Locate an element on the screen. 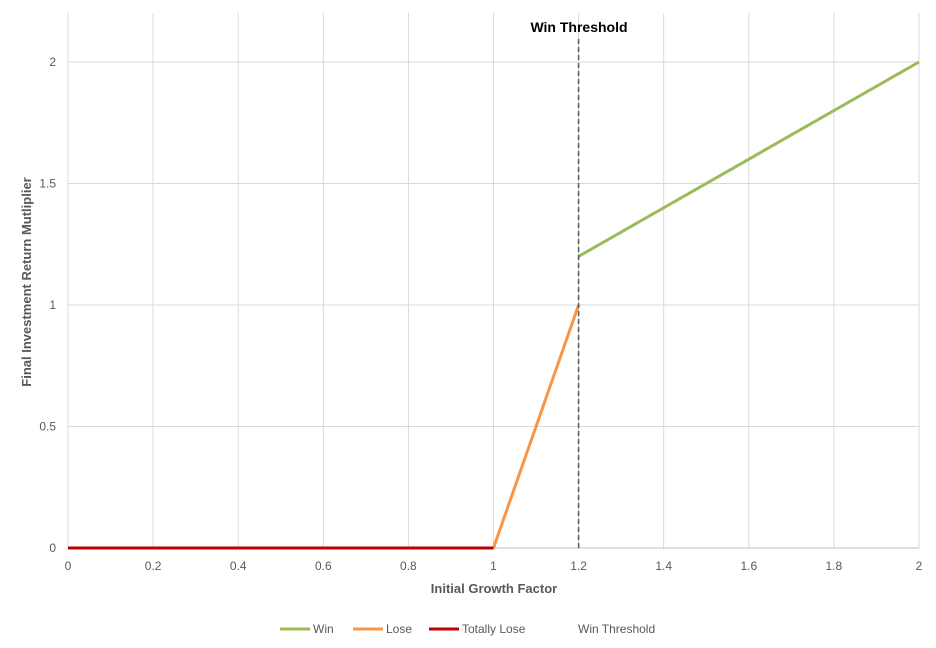 This screenshot has width=936, height=648. legend-label-lose: Lose is located at coordinates (399, 629).